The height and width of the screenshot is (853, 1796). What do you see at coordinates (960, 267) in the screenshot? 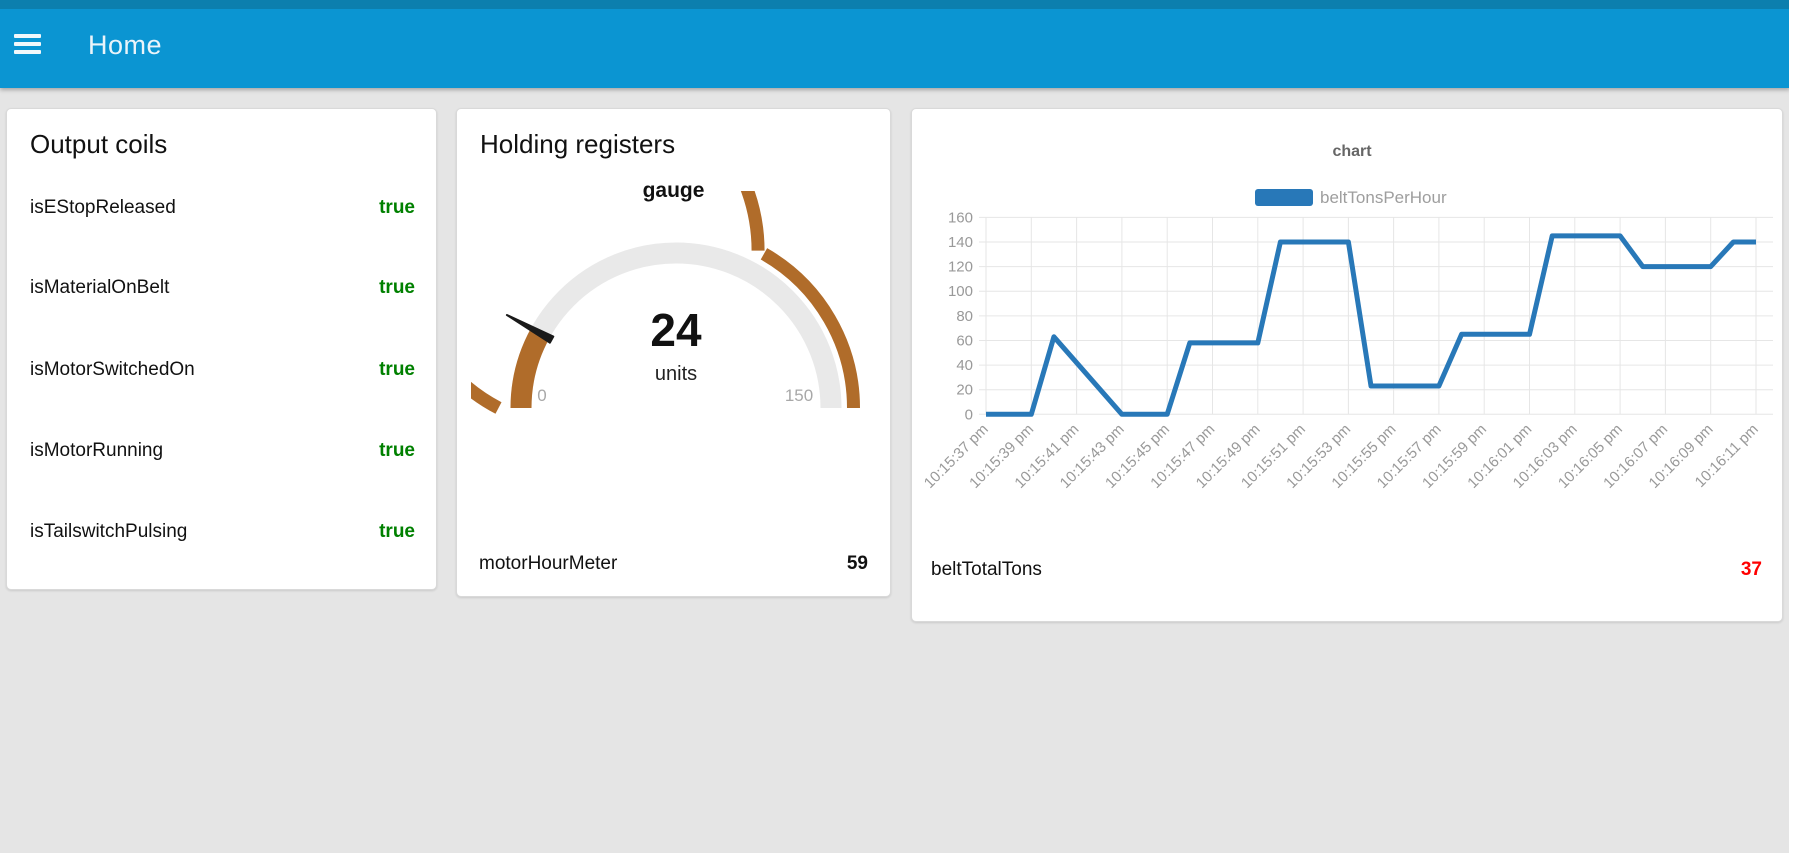
I see `svg-text: 120` at bounding box center [960, 267].